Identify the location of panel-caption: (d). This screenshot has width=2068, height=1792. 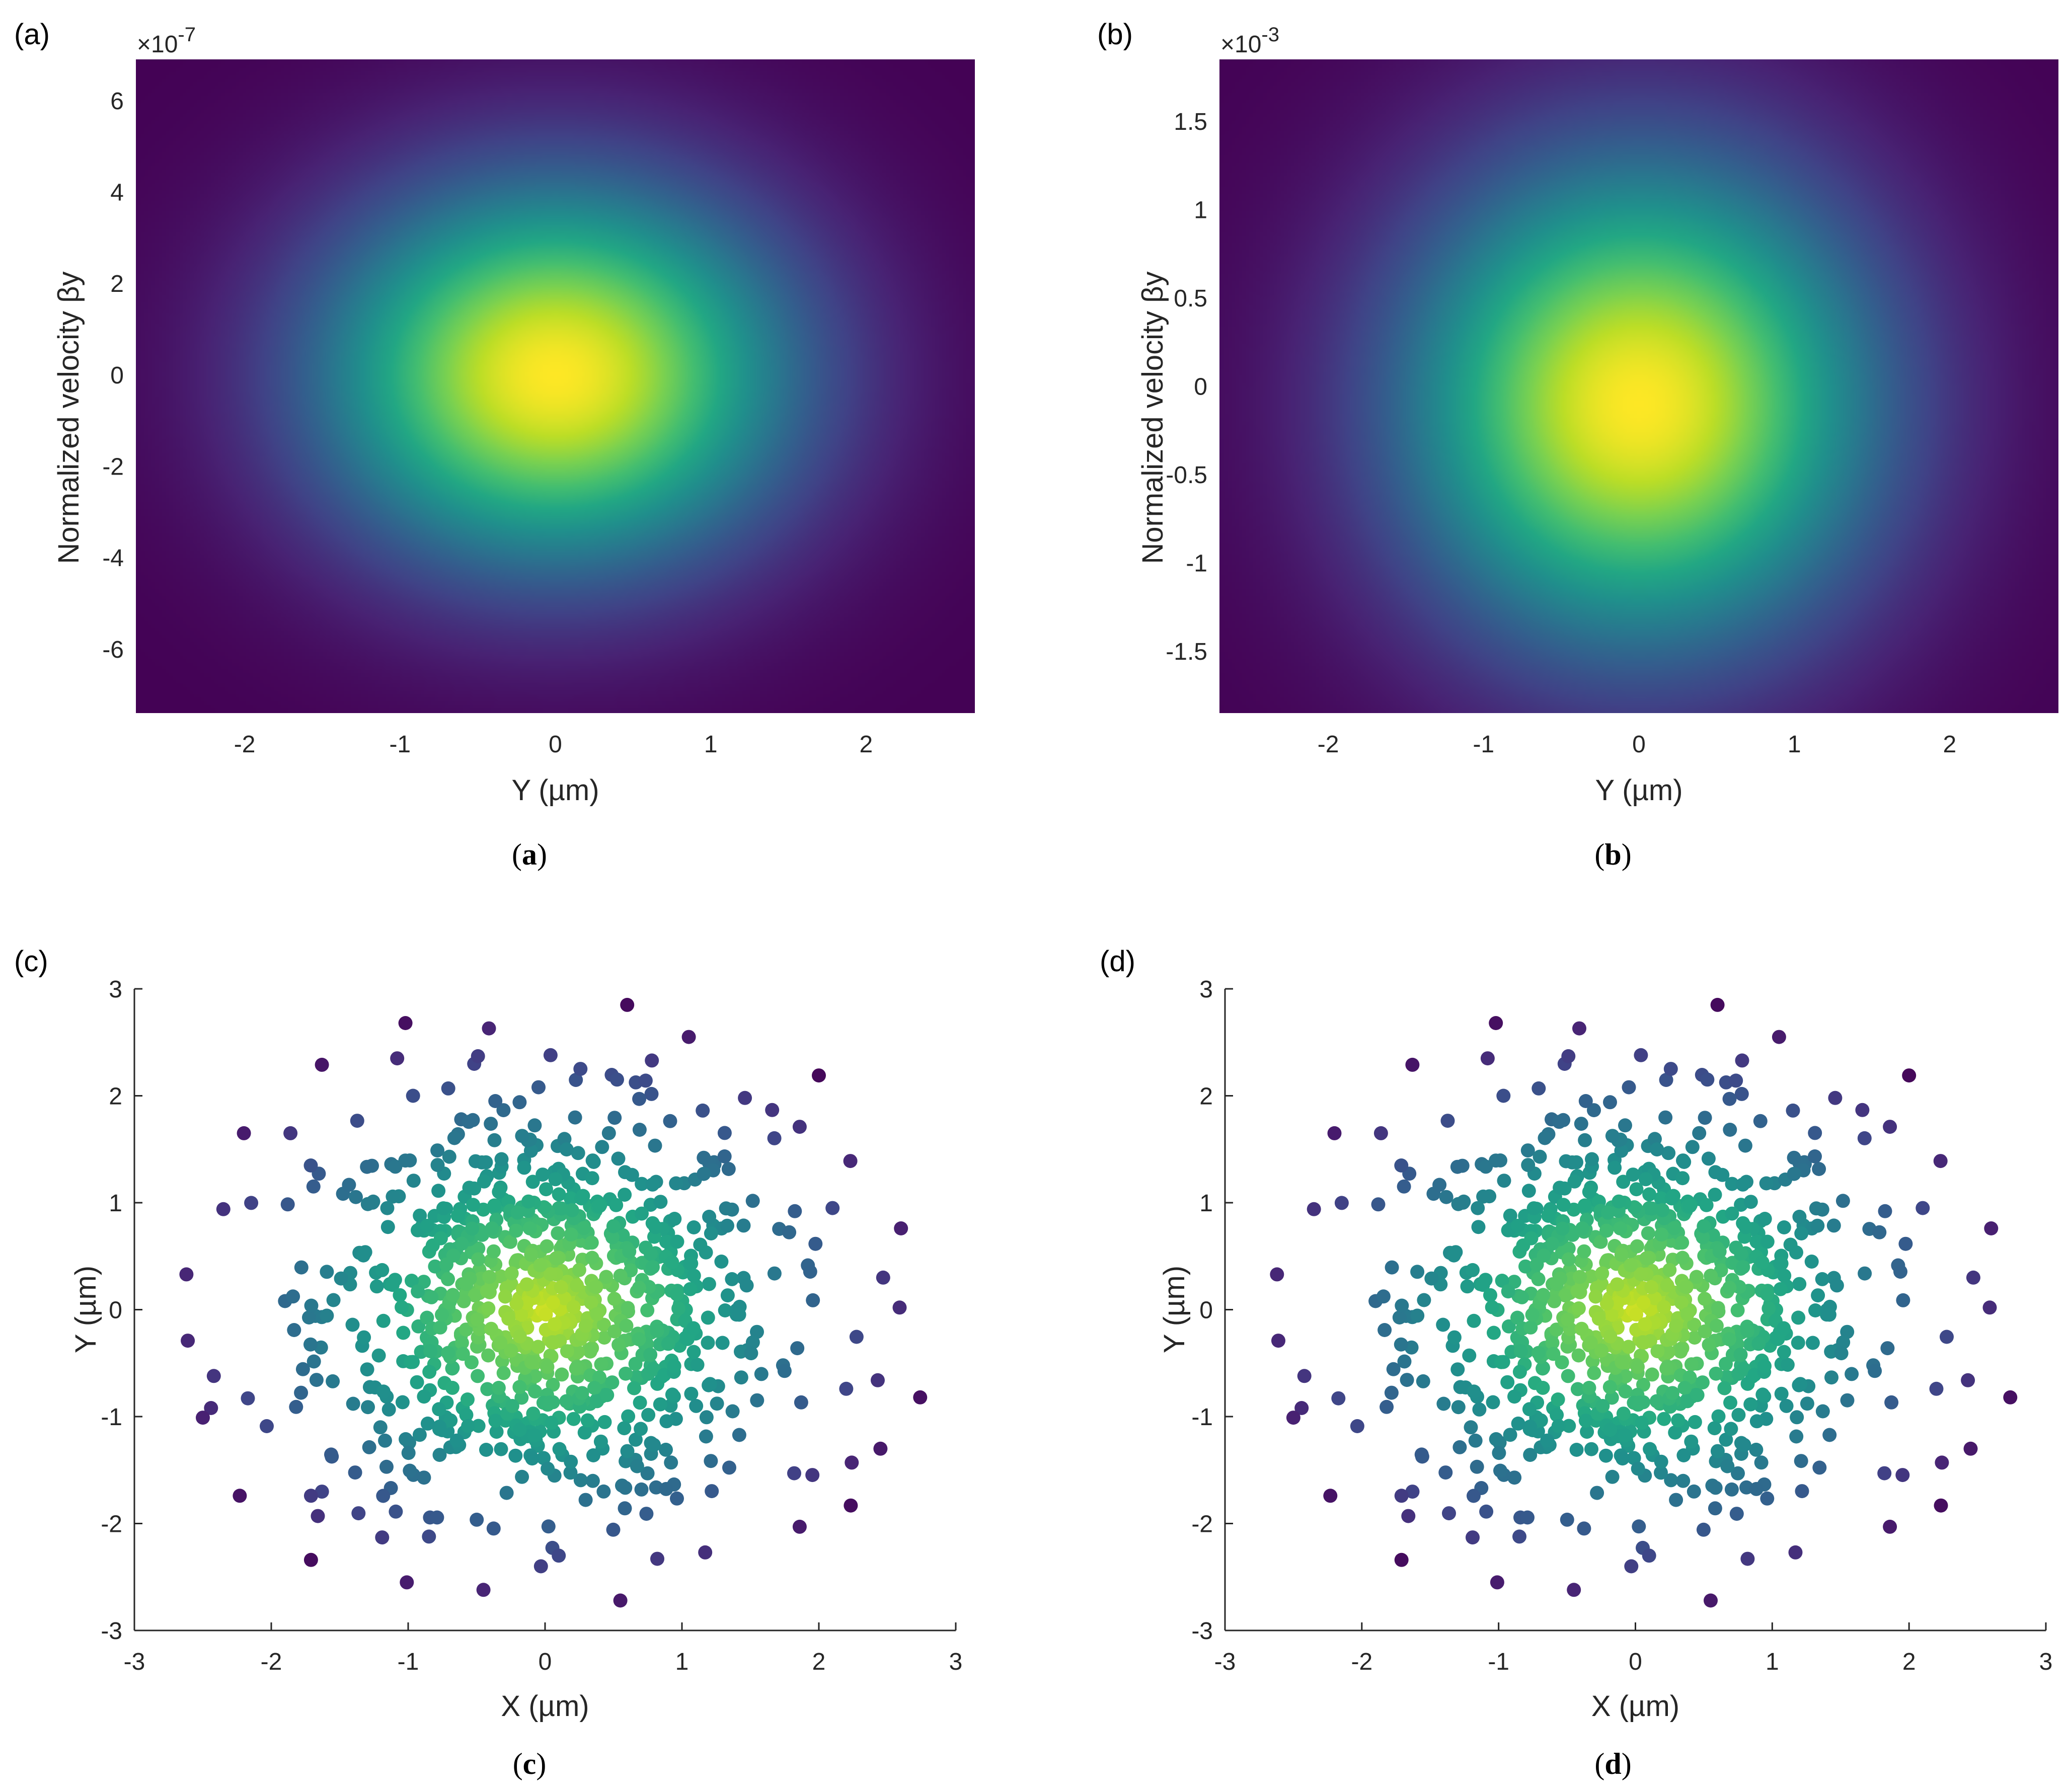
(1612, 1763).